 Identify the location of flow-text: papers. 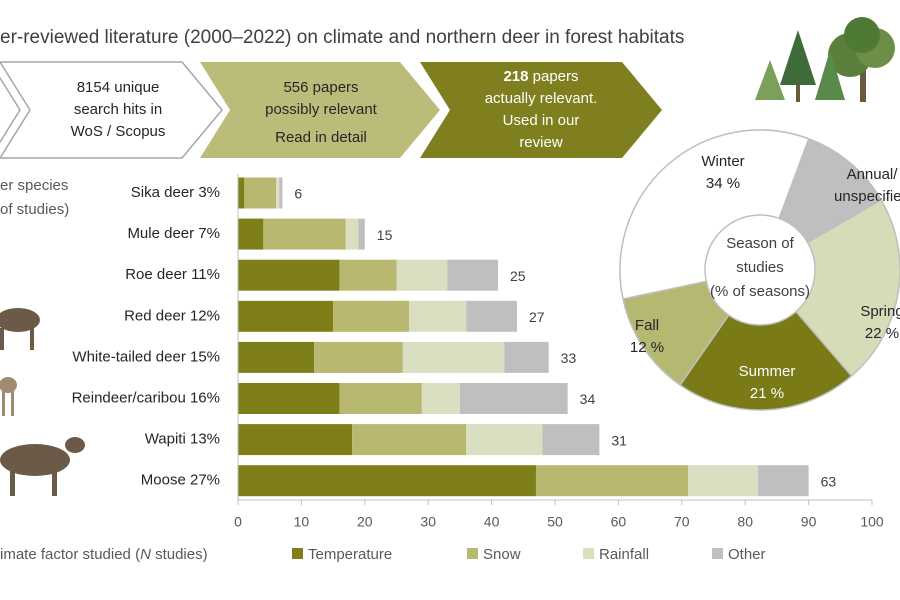
(553, 76).